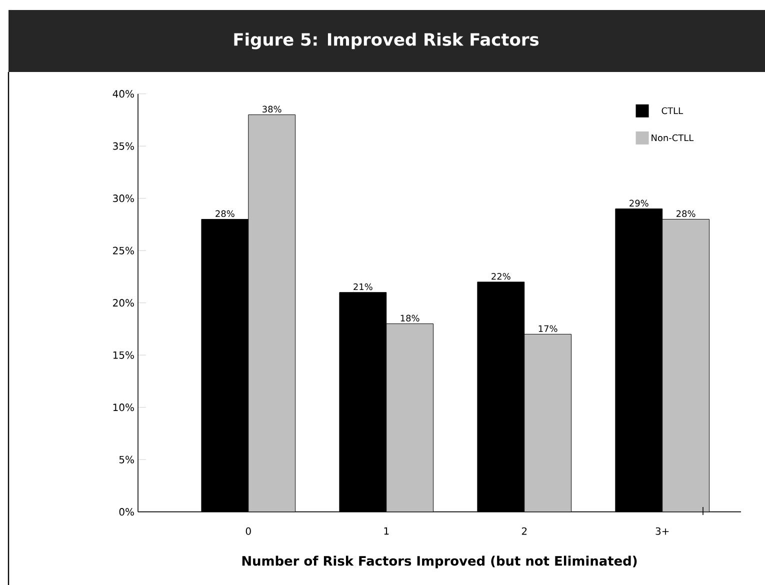 The height and width of the screenshot is (585, 765). Describe the element at coordinates (123, 355) in the screenshot. I see `y-tick-label: 15%` at that location.